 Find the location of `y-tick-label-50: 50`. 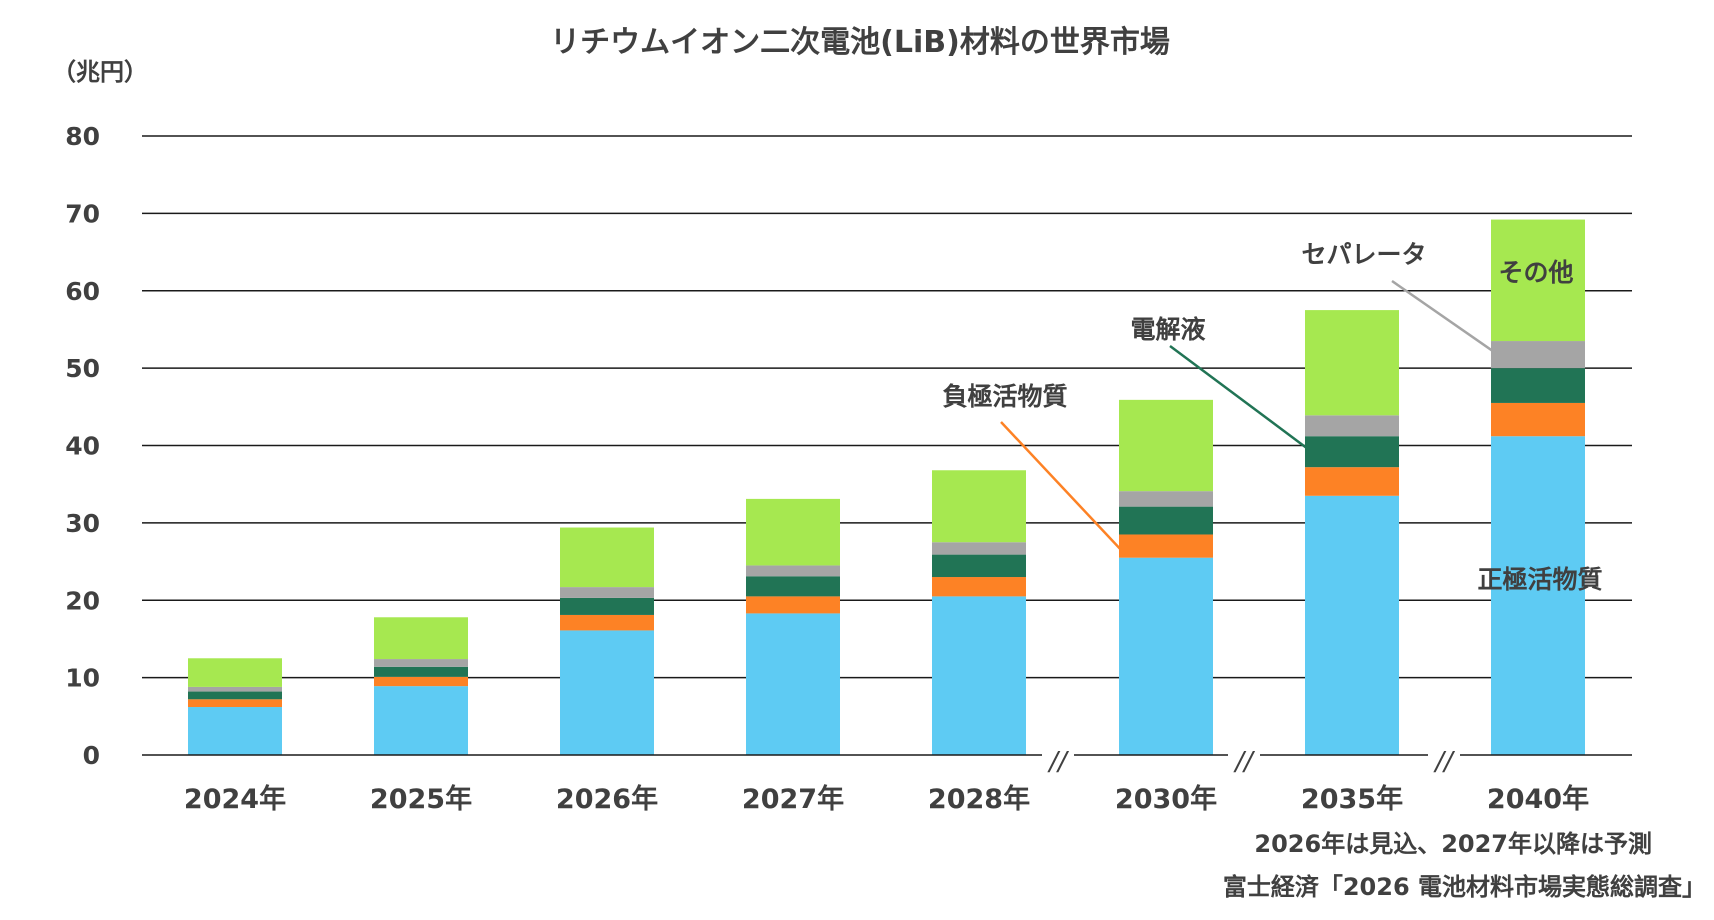

y-tick-label-50: 50 is located at coordinates (82, 368).